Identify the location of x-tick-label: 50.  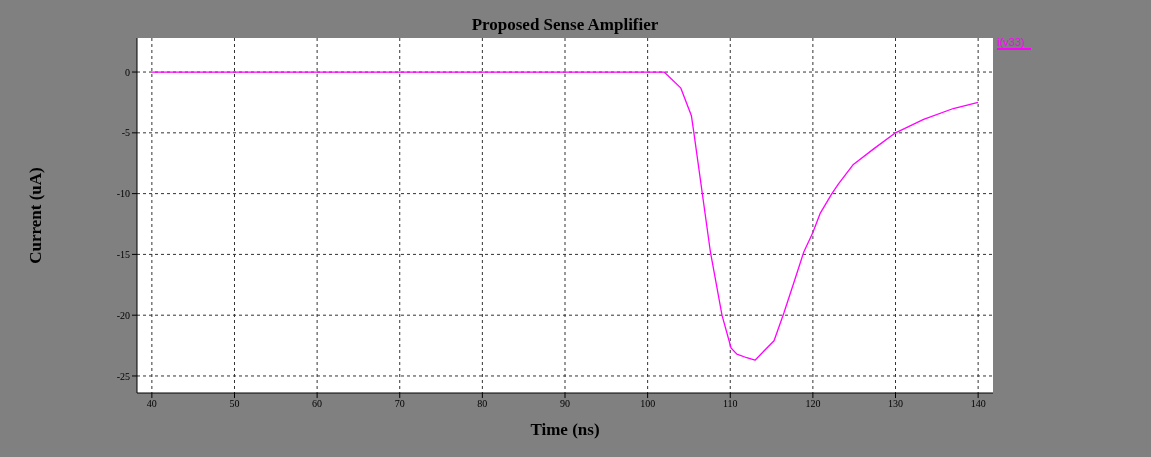
(234, 404).